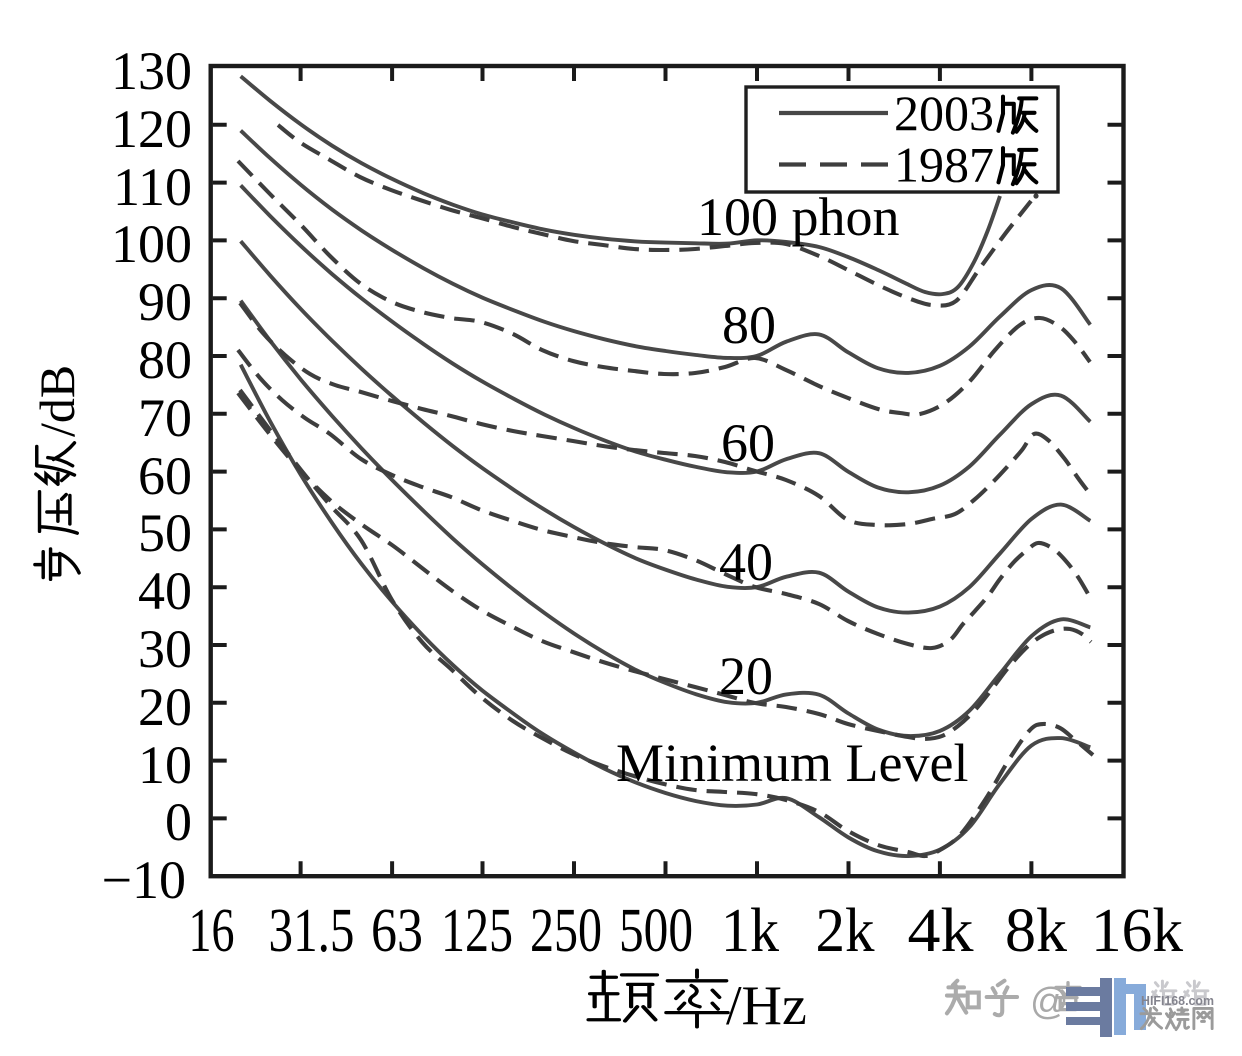 The height and width of the screenshot is (1056, 1242). I want to click on svg-text: /Hz, so click(766, 1006).